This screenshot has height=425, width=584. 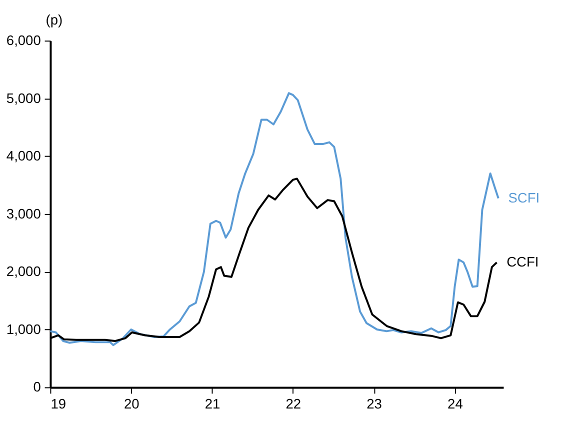 What do you see at coordinates (212, 404) in the screenshot?
I see `x-tick-label: 21` at bounding box center [212, 404].